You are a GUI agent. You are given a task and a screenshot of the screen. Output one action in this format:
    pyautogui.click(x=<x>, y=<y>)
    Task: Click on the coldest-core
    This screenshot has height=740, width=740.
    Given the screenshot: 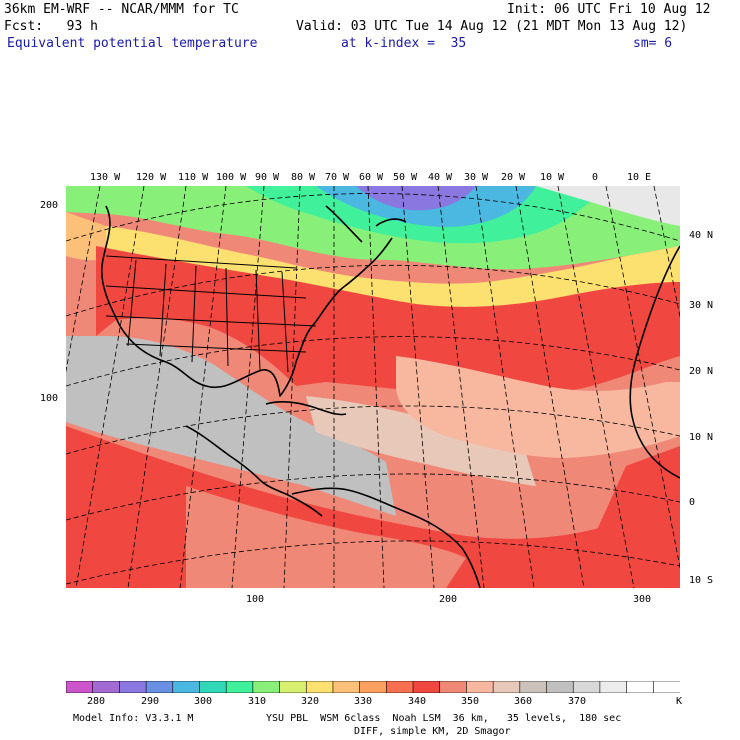 What is the action you would take?
    pyautogui.click(x=416, y=198)
    